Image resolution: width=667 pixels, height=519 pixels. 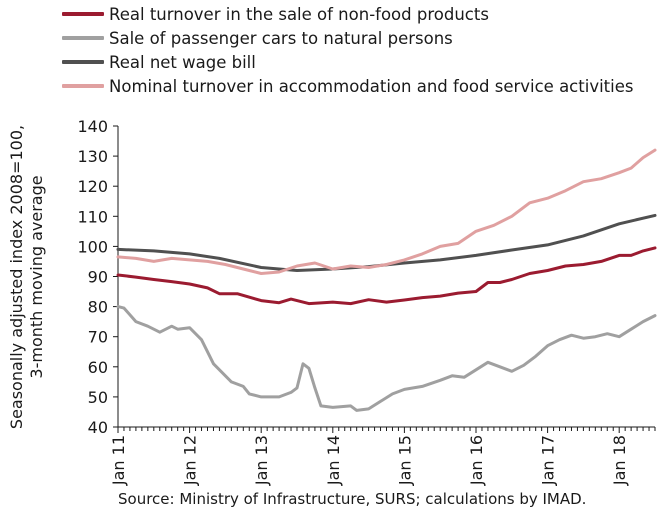 I want to click on y-tick-label: 120, so click(x=92, y=186).